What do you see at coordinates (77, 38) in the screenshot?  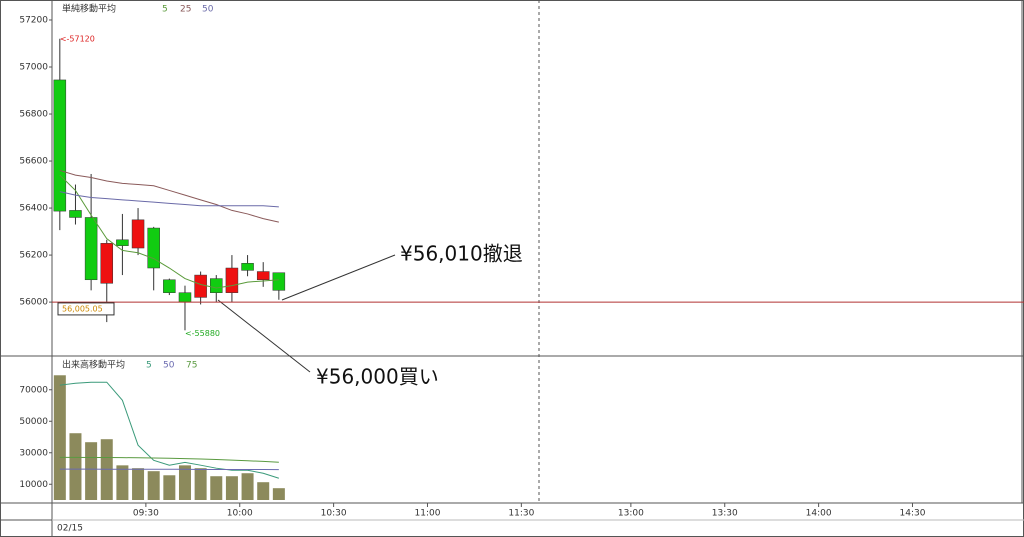 I see `high-marker: <-57120` at bounding box center [77, 38].